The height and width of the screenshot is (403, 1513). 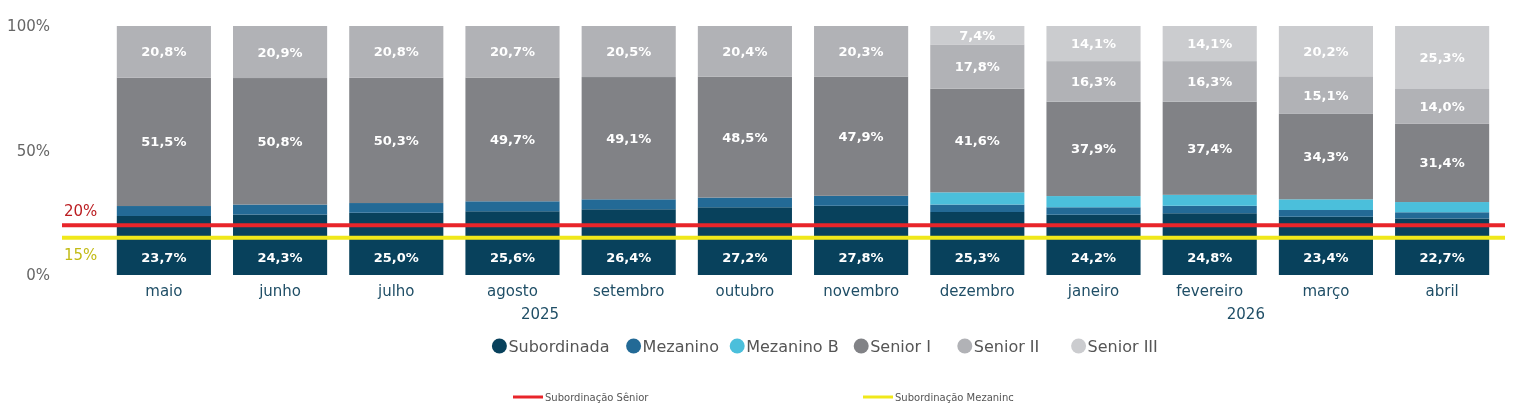 I want to click on data-label: 41,6%, so click(x=977, y=141).